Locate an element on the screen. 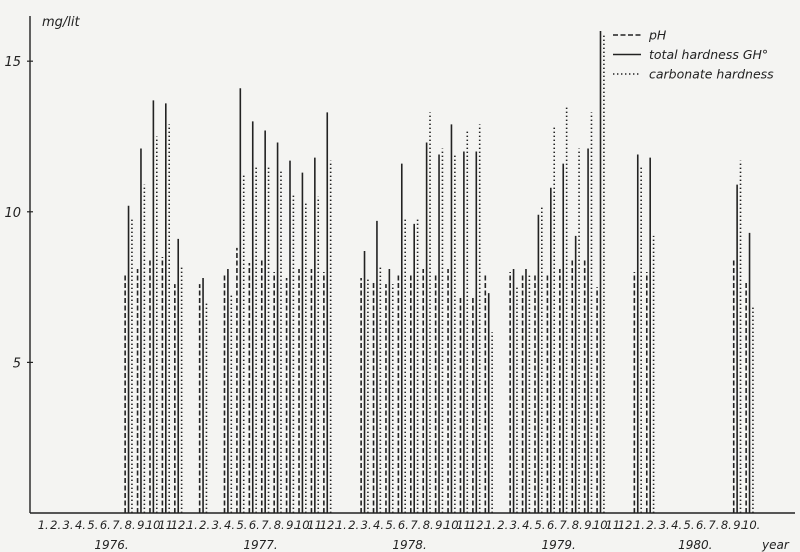  year-labels: 1976. 1977. 1978. 1979. 1980. is located at coordinates (403, 545).